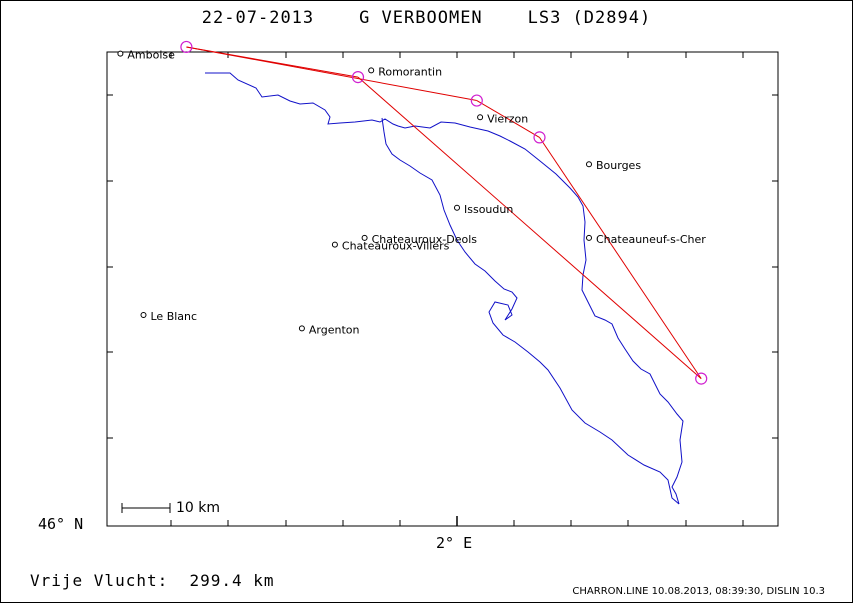 This screenshot has width=853, height=603. I want to click on city-label: Argenton, so click(334, 329).